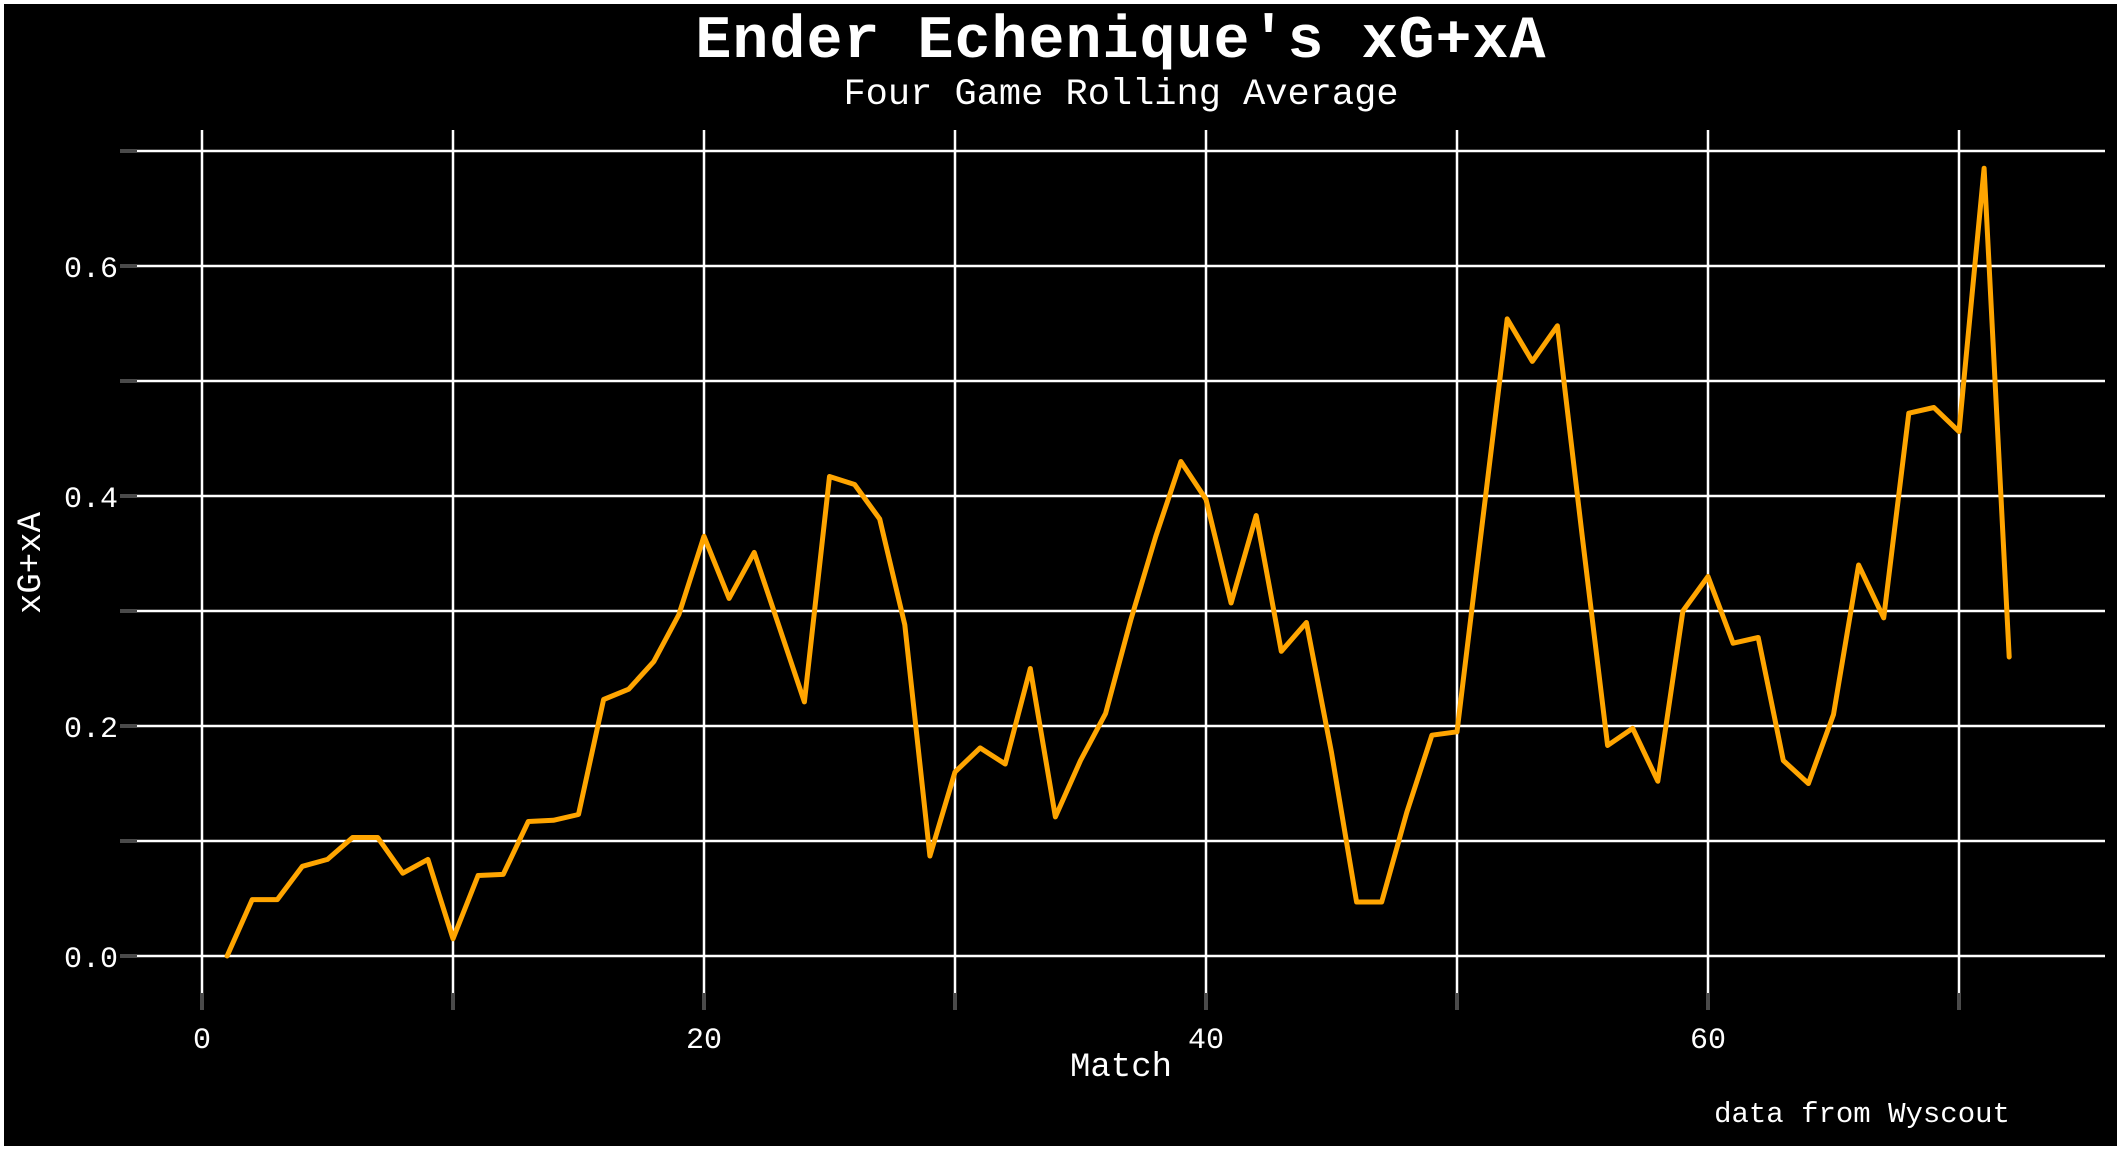  What do you see at coordinates (202, 1041) in the screenshot?
I see `x-tick-label: 0` at bounding box center [202, 1041].